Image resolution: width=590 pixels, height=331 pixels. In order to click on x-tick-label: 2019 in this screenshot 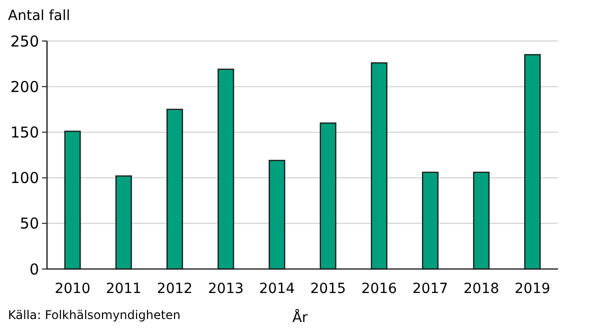, I will do `click(532, 289)`.